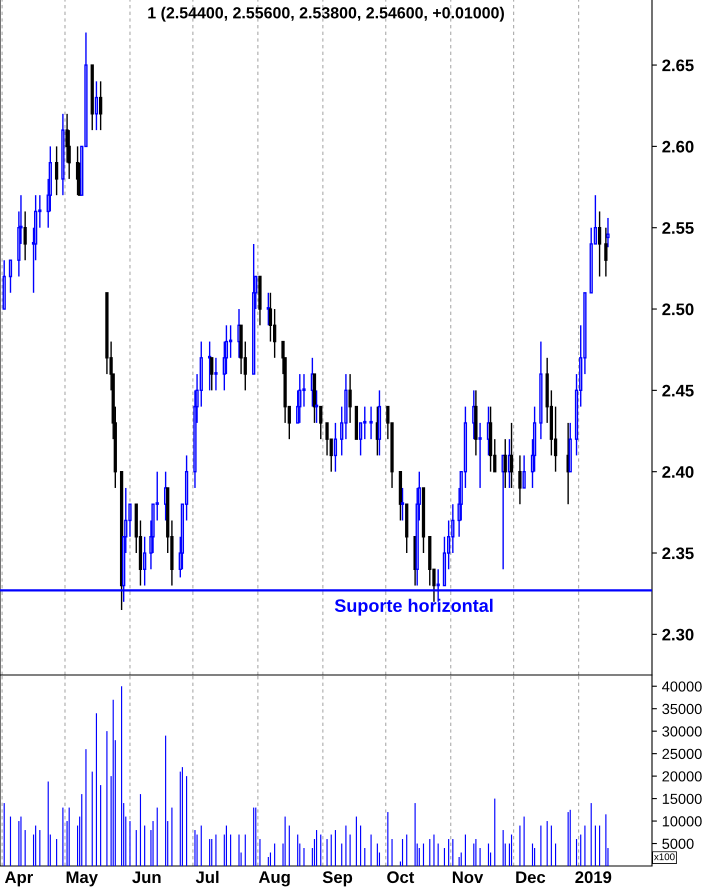  Describe the element at coordinates (664, 856) in the screenshot. I see `text: x100` at that location.